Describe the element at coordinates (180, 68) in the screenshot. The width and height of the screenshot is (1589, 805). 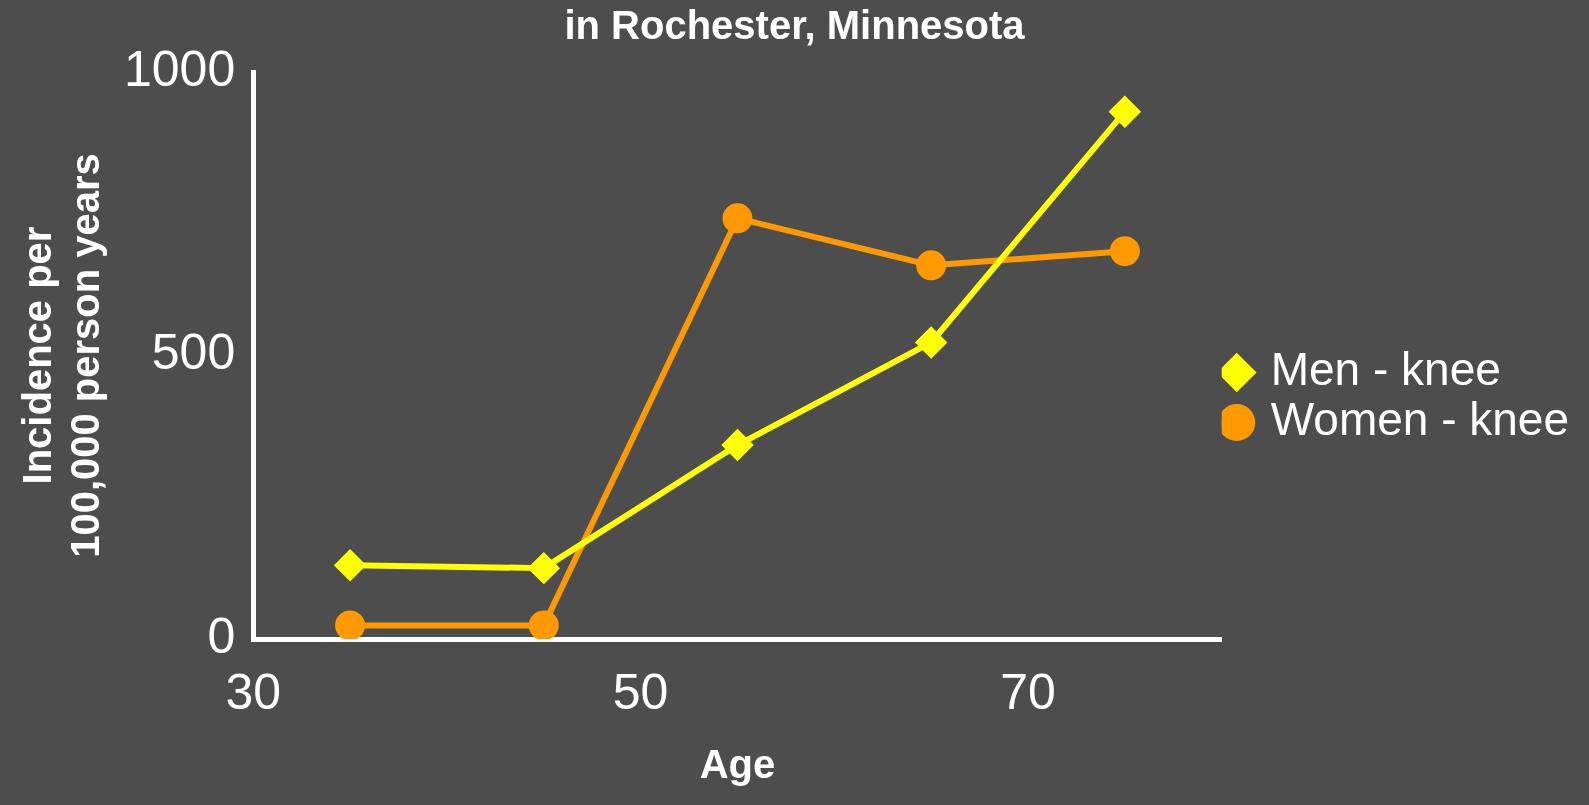
I see `y-tick-label: 1000` at that location.